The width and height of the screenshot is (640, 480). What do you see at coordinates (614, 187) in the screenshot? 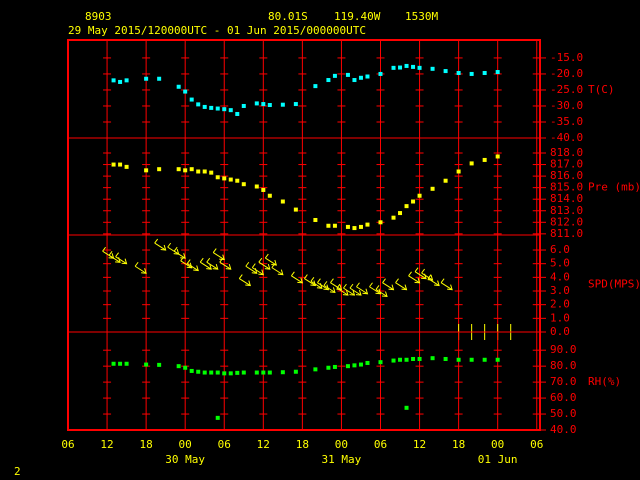
I see `y-axis-label: Pre (mb)` at bounding box center [614, 187].